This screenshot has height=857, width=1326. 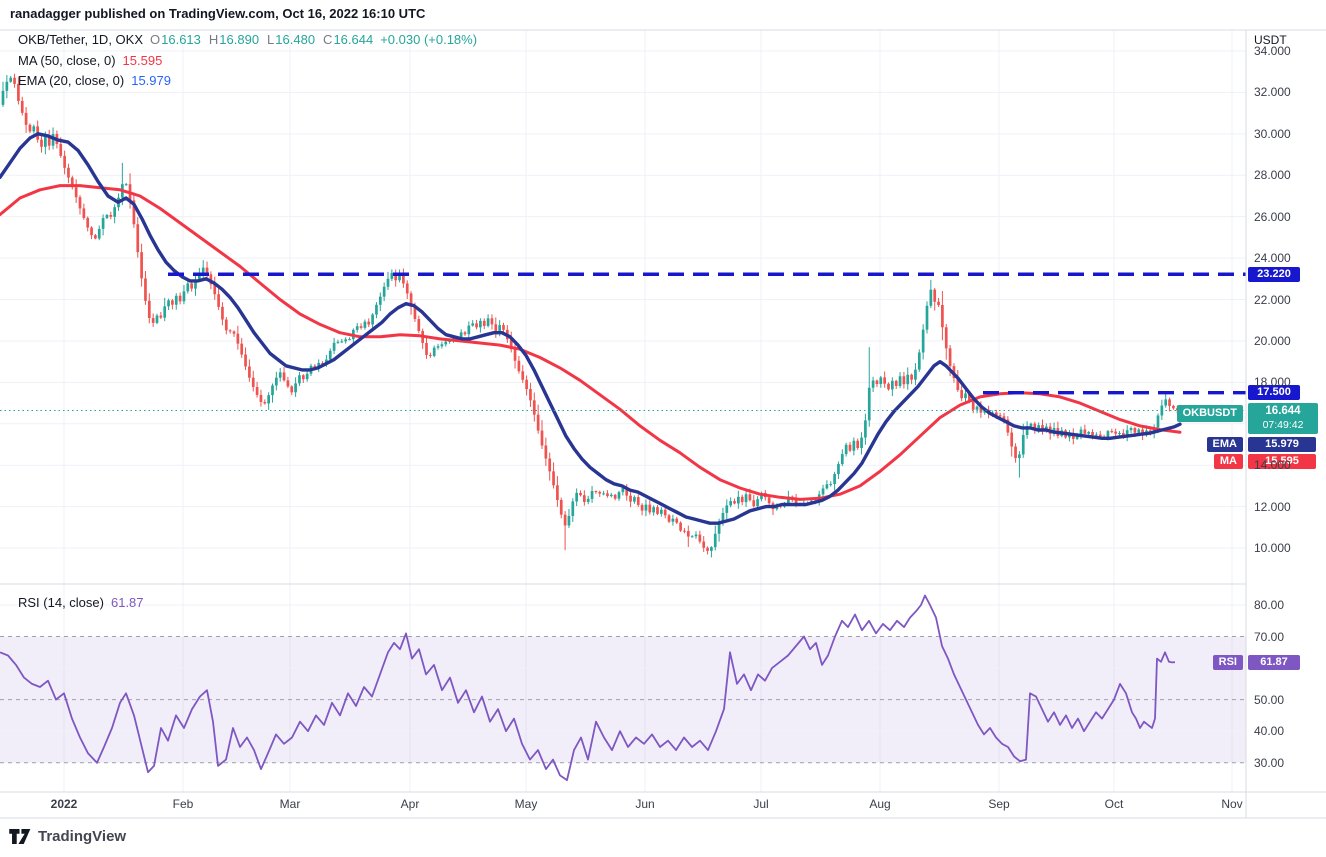 I want to click on time-axis-label: Oct, so click(x=1114, y=804).